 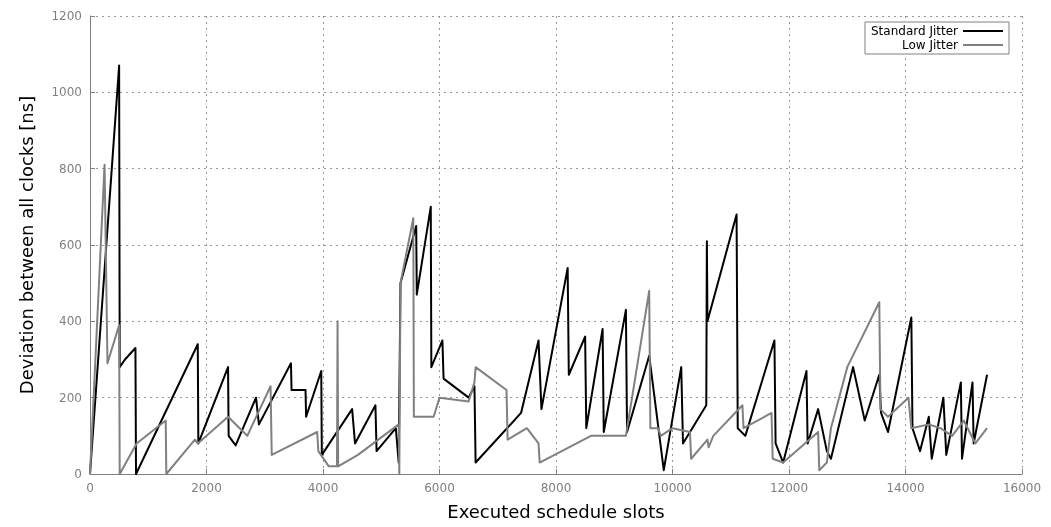 What do you see at coordinates (1022, 488) in the screenshot?
I see `x-tick-label: 16000` at bounding box center [1022, 488].